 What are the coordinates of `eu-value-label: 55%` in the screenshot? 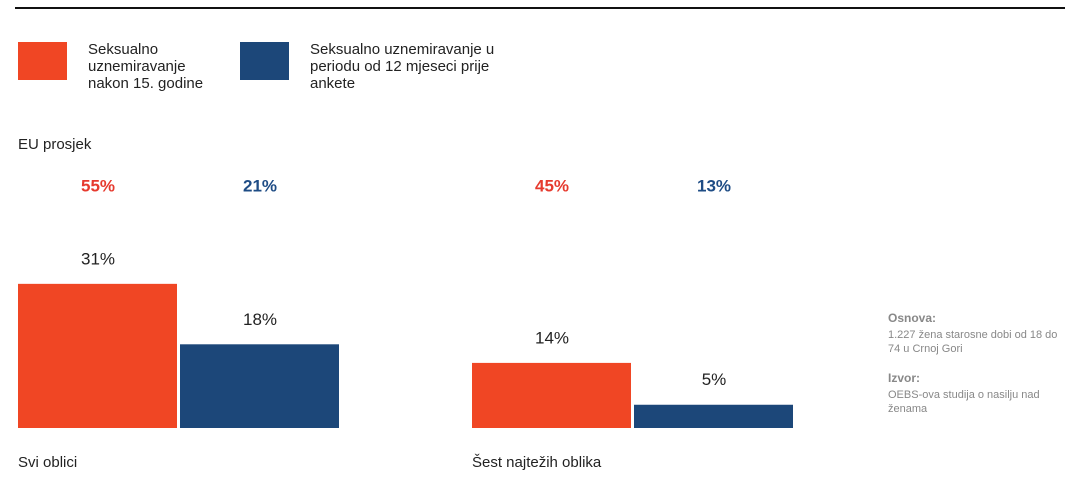 It's located at (98, 185).